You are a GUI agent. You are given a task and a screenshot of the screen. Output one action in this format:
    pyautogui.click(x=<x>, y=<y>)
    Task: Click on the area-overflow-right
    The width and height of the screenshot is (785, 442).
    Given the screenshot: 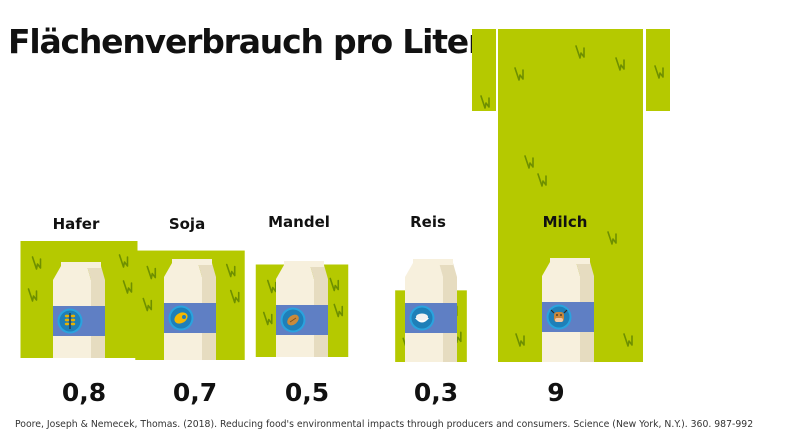 What is the action you would take?
    pyautogui.click(x=658, y=70)
    